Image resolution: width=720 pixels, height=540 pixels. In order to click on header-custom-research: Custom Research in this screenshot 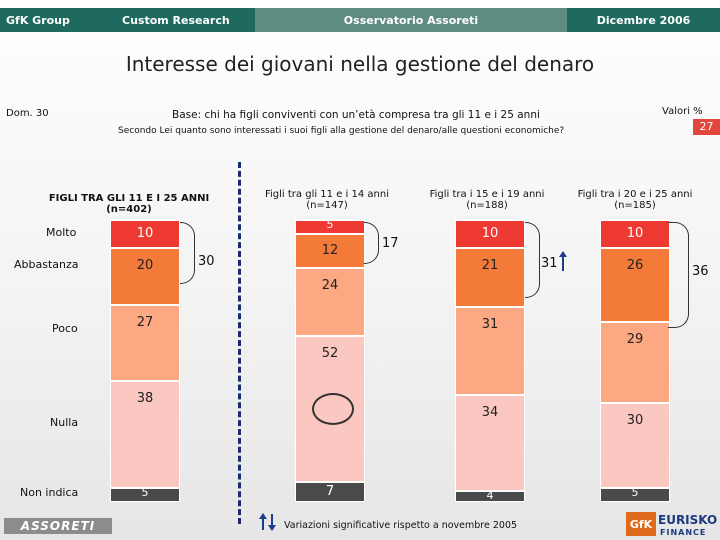, I will do `click(177, 20)`.